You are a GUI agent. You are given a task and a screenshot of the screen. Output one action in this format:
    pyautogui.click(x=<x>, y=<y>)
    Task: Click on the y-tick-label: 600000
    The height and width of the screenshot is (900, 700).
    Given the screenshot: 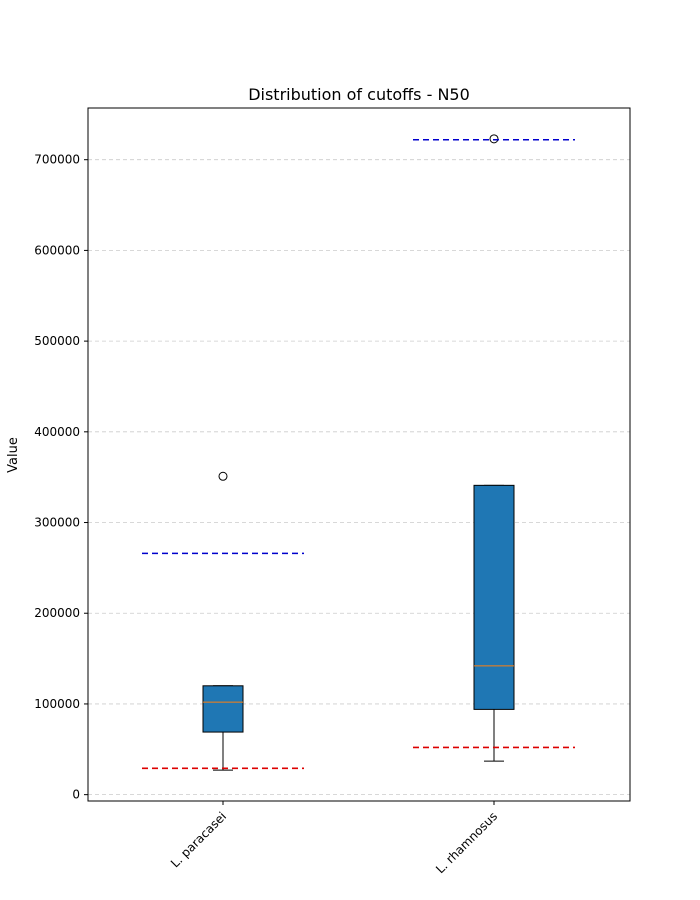 What is the action you would take?
    pyautogui.click(x=57, y=250)
    